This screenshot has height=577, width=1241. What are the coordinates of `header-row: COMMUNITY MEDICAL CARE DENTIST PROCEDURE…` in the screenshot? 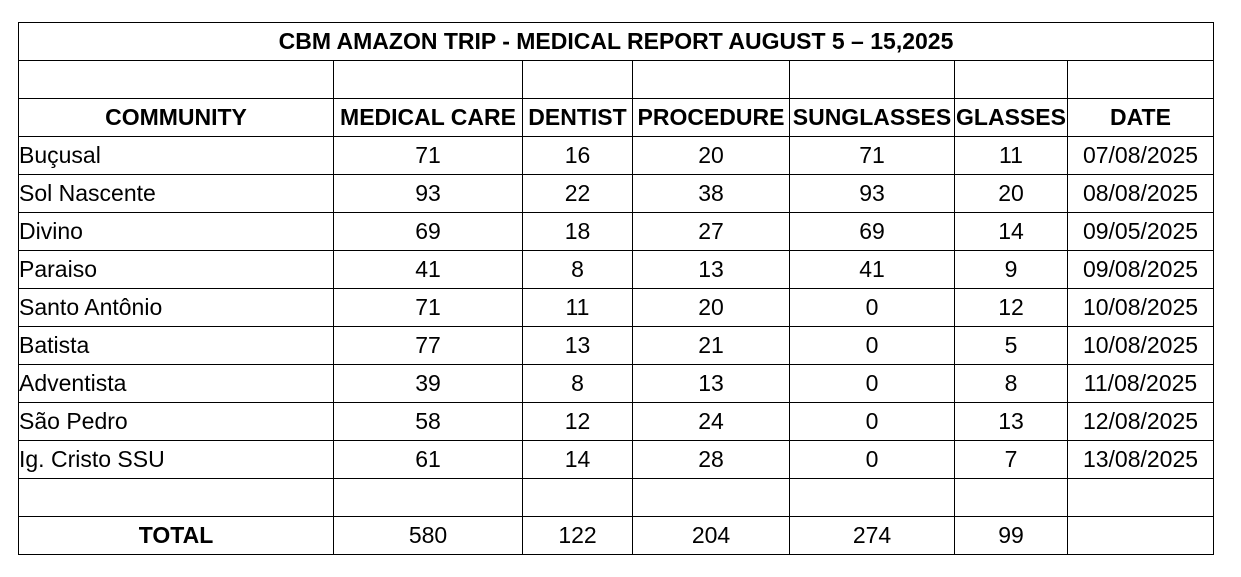 It's located at (616, 117).